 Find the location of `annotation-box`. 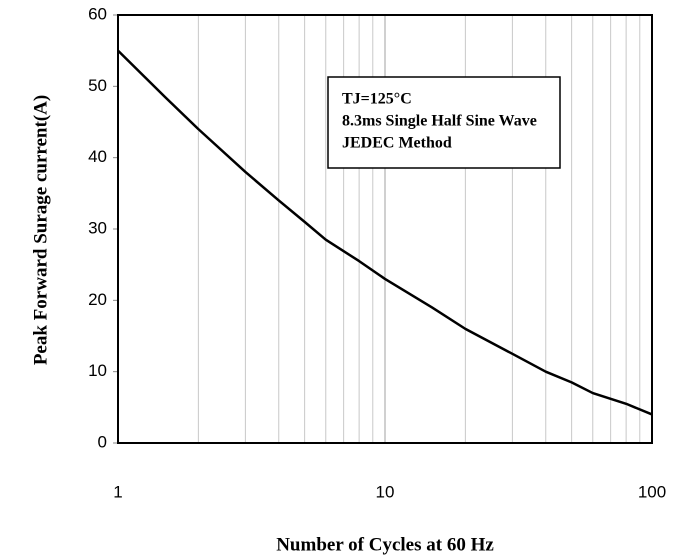

annotation-box is located at coordinates (444, 122).